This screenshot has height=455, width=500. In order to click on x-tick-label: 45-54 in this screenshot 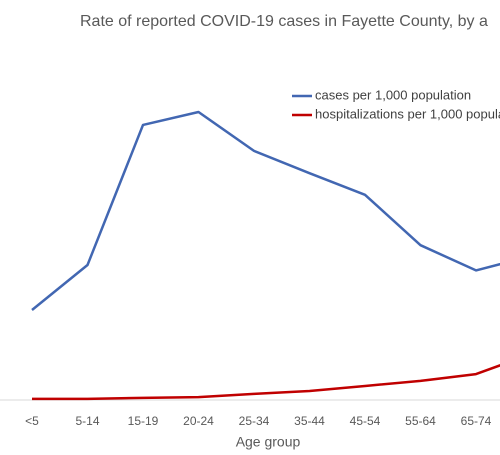, I will do `click(365, 421)`.